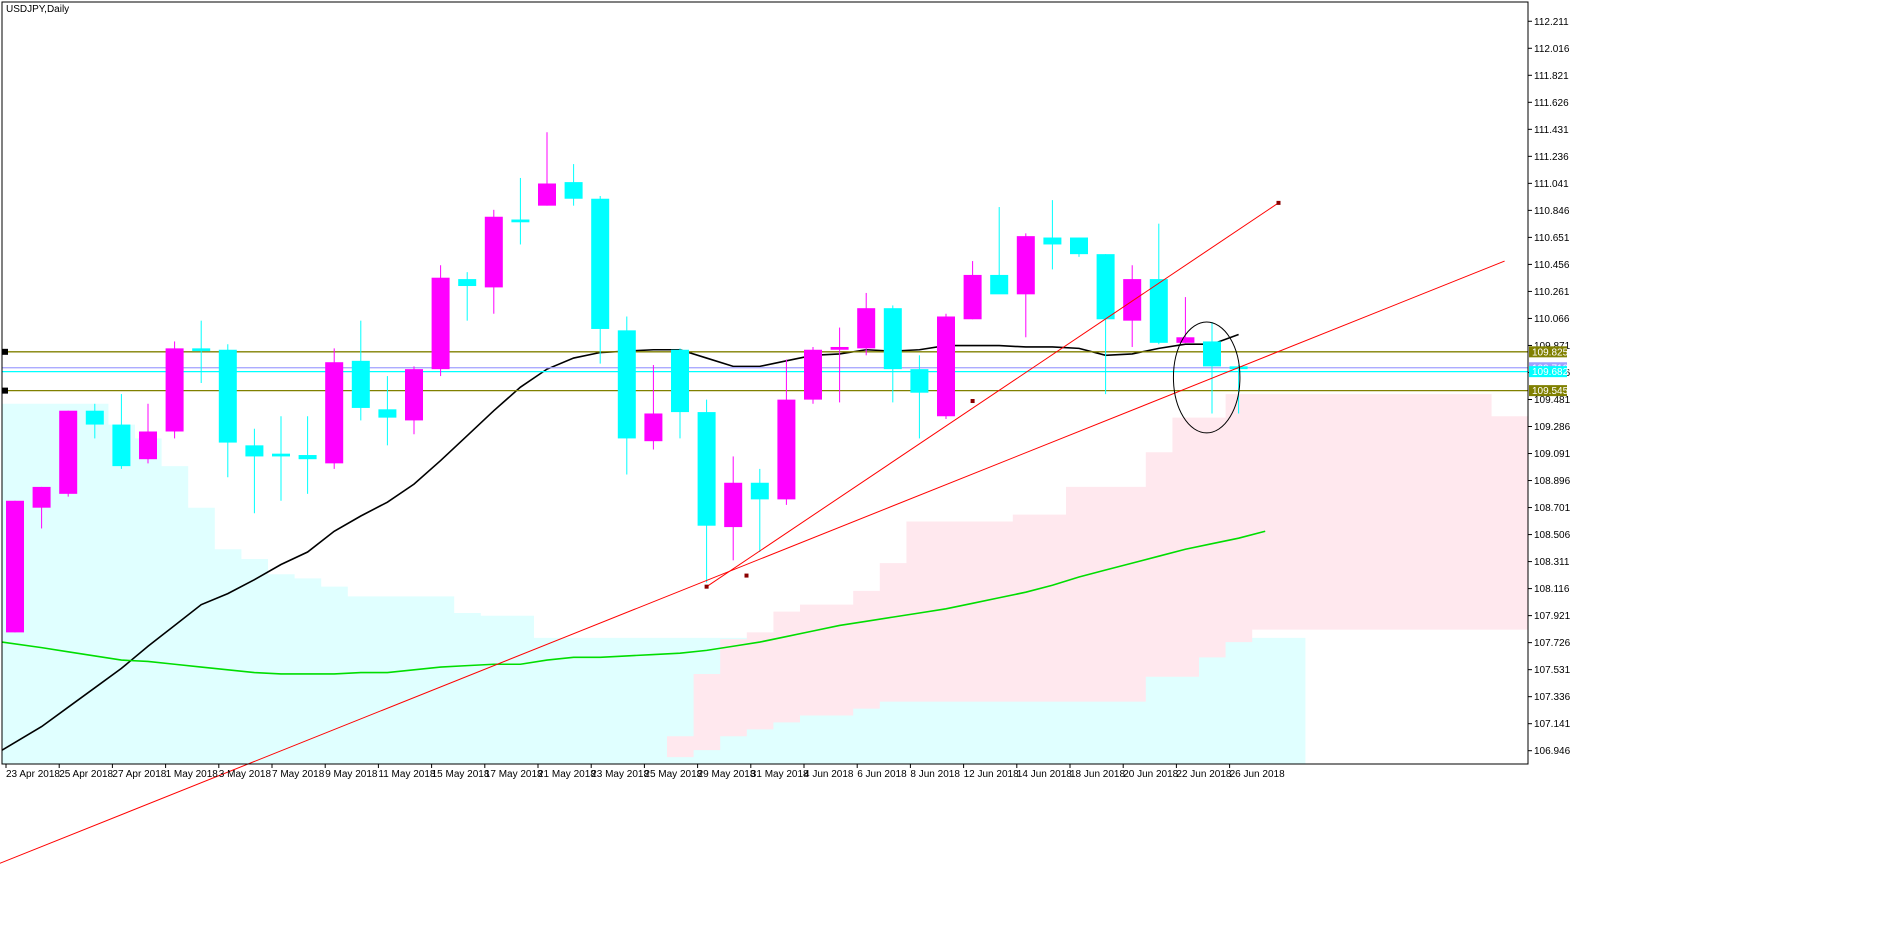 The height and width of the screenshot is (943, 1899). What do you see at coordinates (1551, 76) in the screenshot?
I see `price-tick-label: 111.821` at bounding box center [1551, 76].